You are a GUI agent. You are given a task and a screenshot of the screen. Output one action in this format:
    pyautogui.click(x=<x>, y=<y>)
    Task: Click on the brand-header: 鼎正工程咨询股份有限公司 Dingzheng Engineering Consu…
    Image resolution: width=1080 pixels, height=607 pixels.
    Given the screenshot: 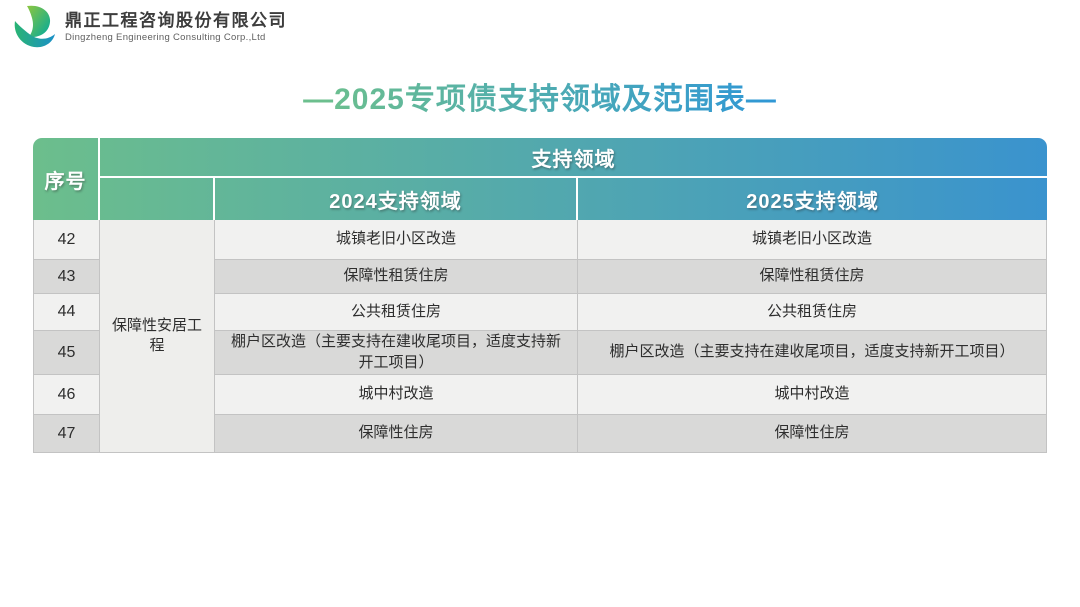 What is the action you would take?
    pyautogui.click(x=149, y=27)
    